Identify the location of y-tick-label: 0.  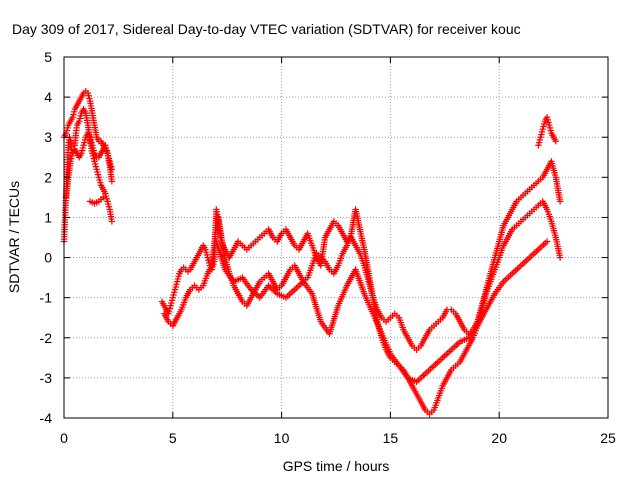
(48, 258).